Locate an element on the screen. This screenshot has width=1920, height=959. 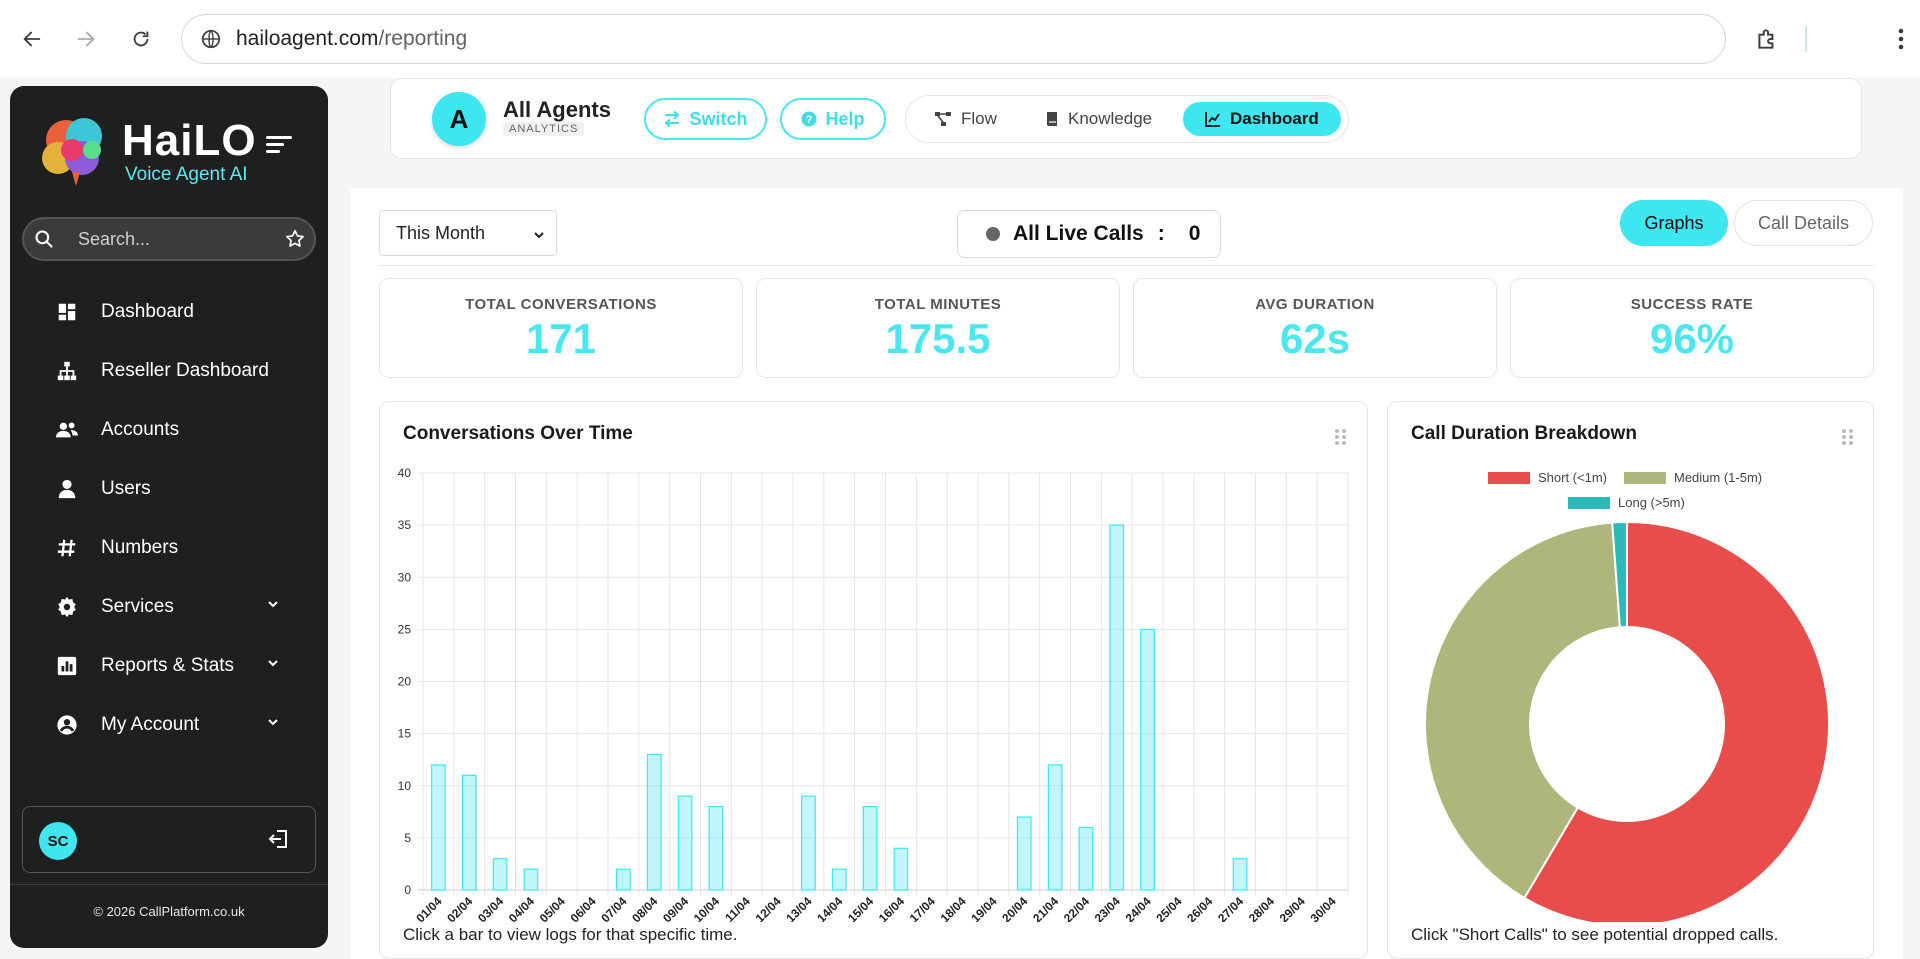
y-tick-label: 20 is located at coordinates (405, 682).